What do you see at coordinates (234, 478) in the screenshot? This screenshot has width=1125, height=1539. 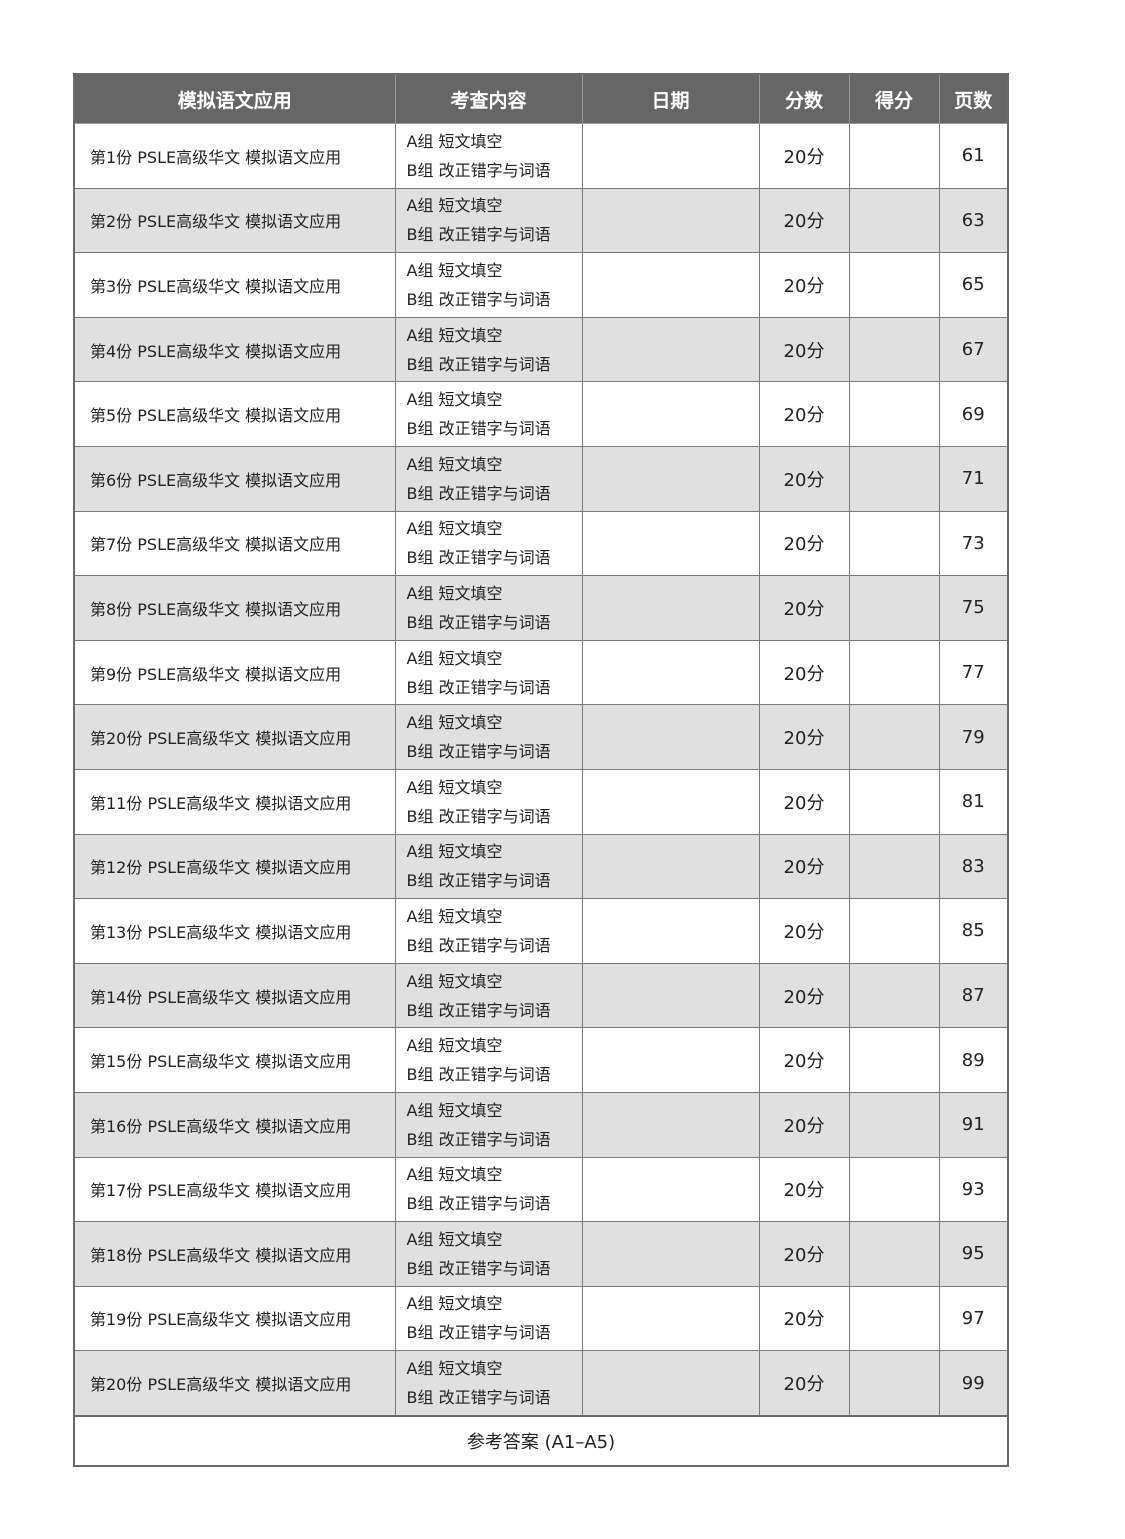 I see `exercise-title: 第6份 PSLE高级华文 模拟语文应用` at bounding box center [234, 478].